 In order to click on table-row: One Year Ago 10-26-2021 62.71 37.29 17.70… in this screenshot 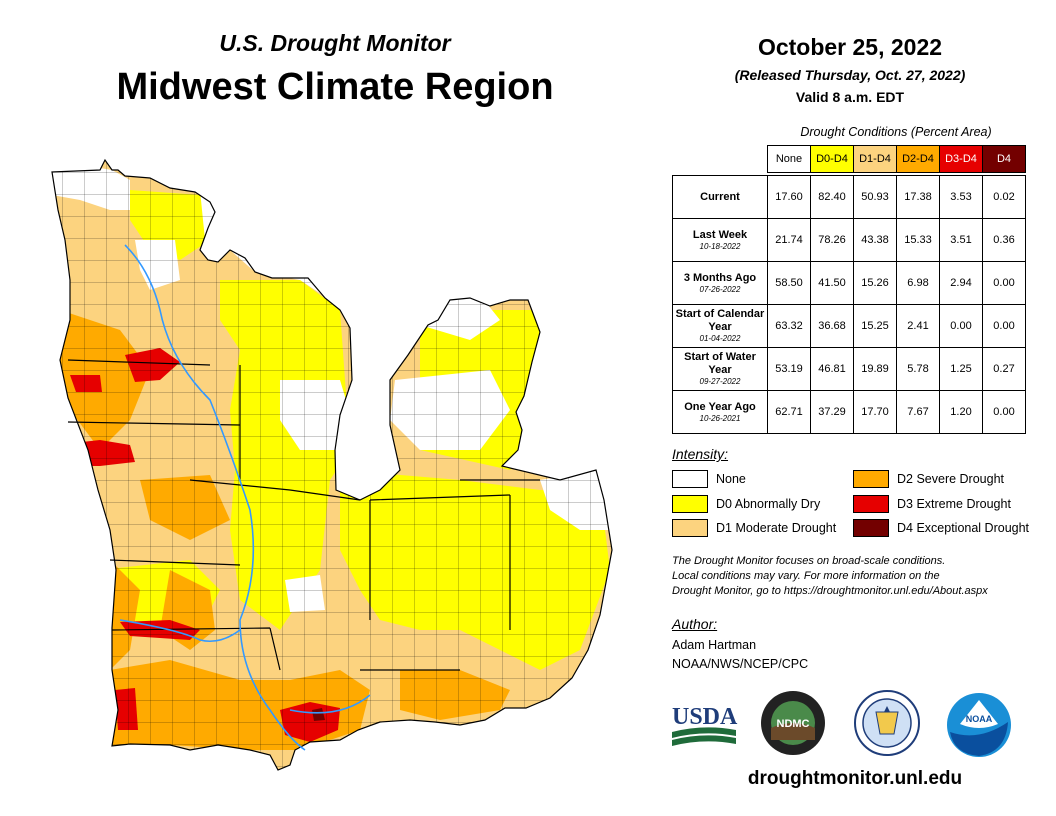, I will do `click(849, 412)`.